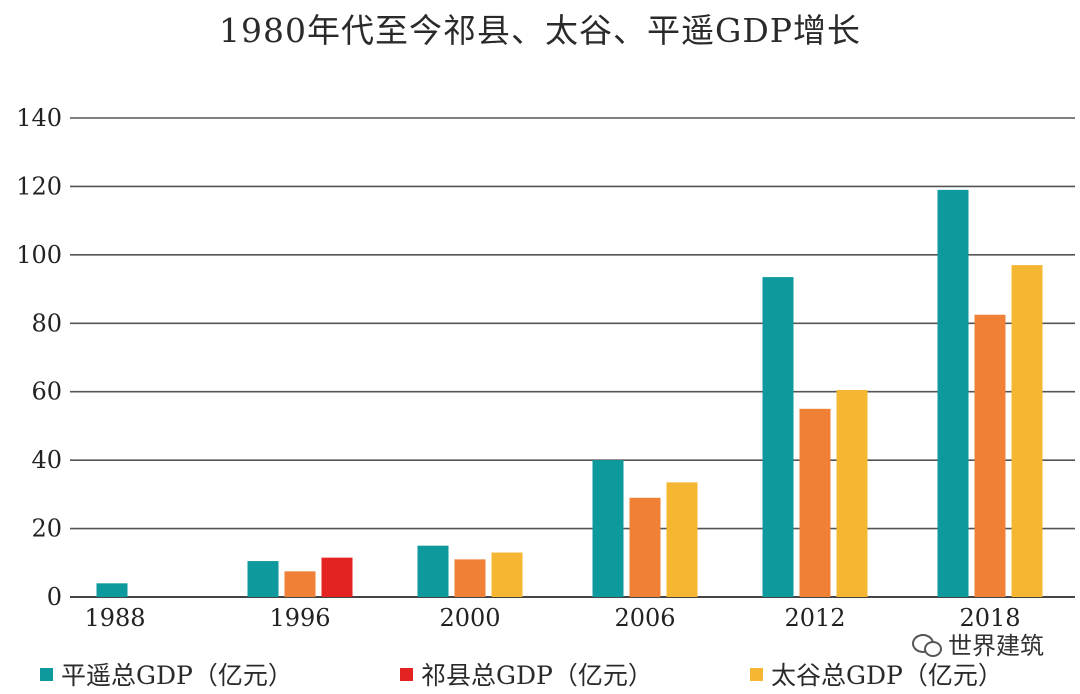 This screenshot has height=694, width=1080. Describe the element at coordinates (177, 675) in the screenshot. I see `legend-label: 平遥总GDP（亿元）` at that location.